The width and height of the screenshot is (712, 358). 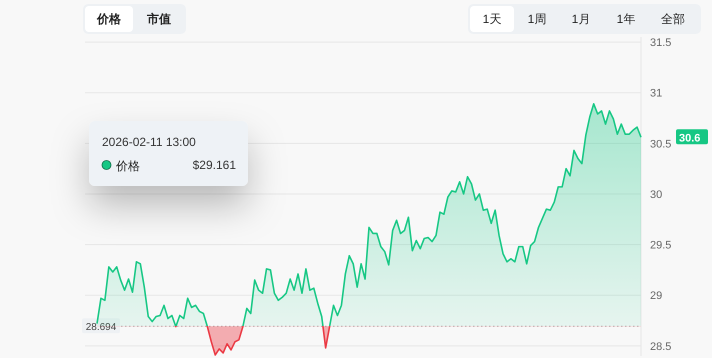 I want to click on annotation: $29.161, so click(x=214, y=165).